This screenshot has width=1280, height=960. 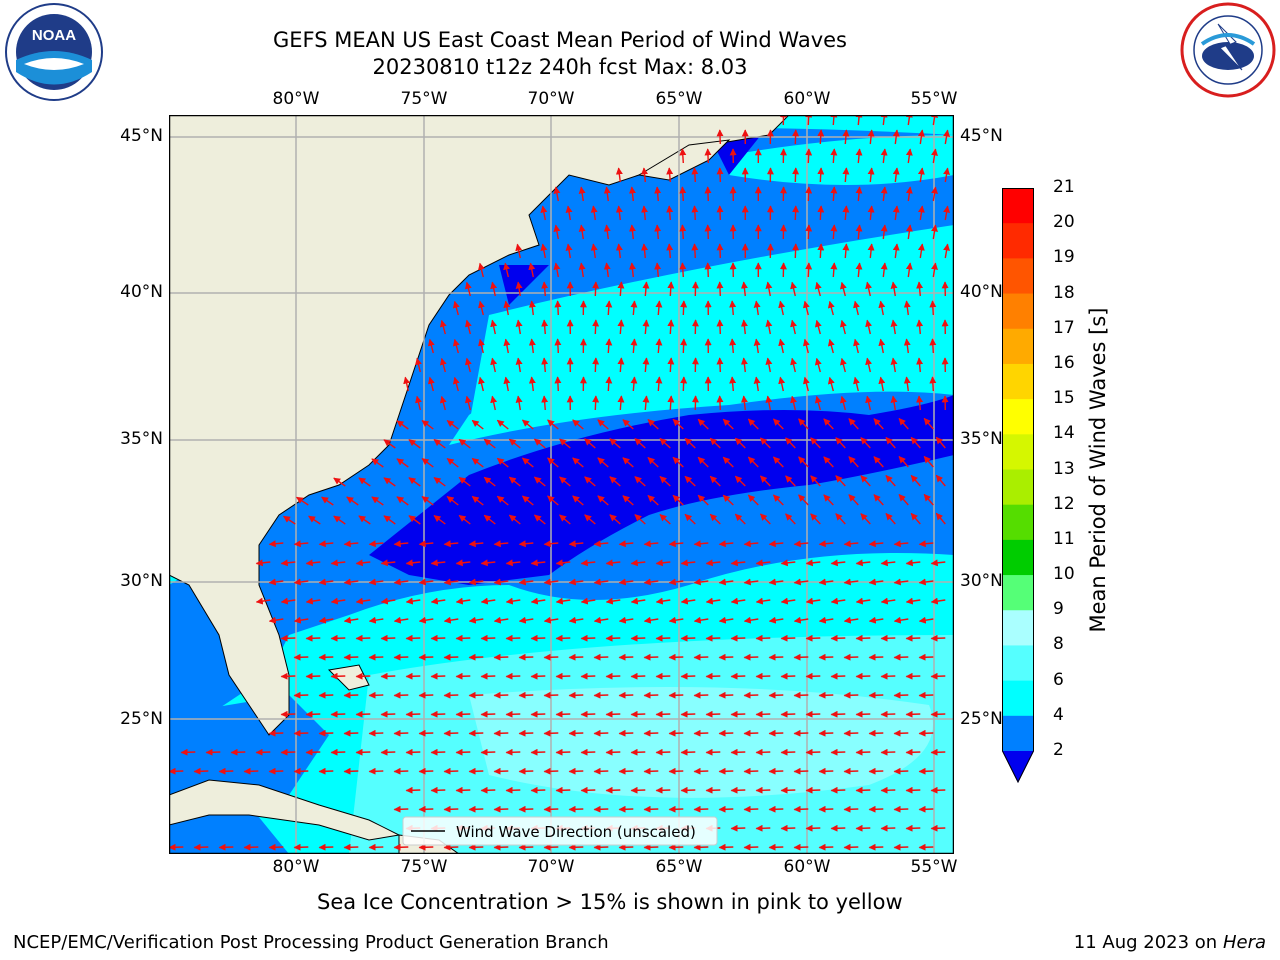 I want to click on lat-label: 35°N, so click(x=981, y=439).